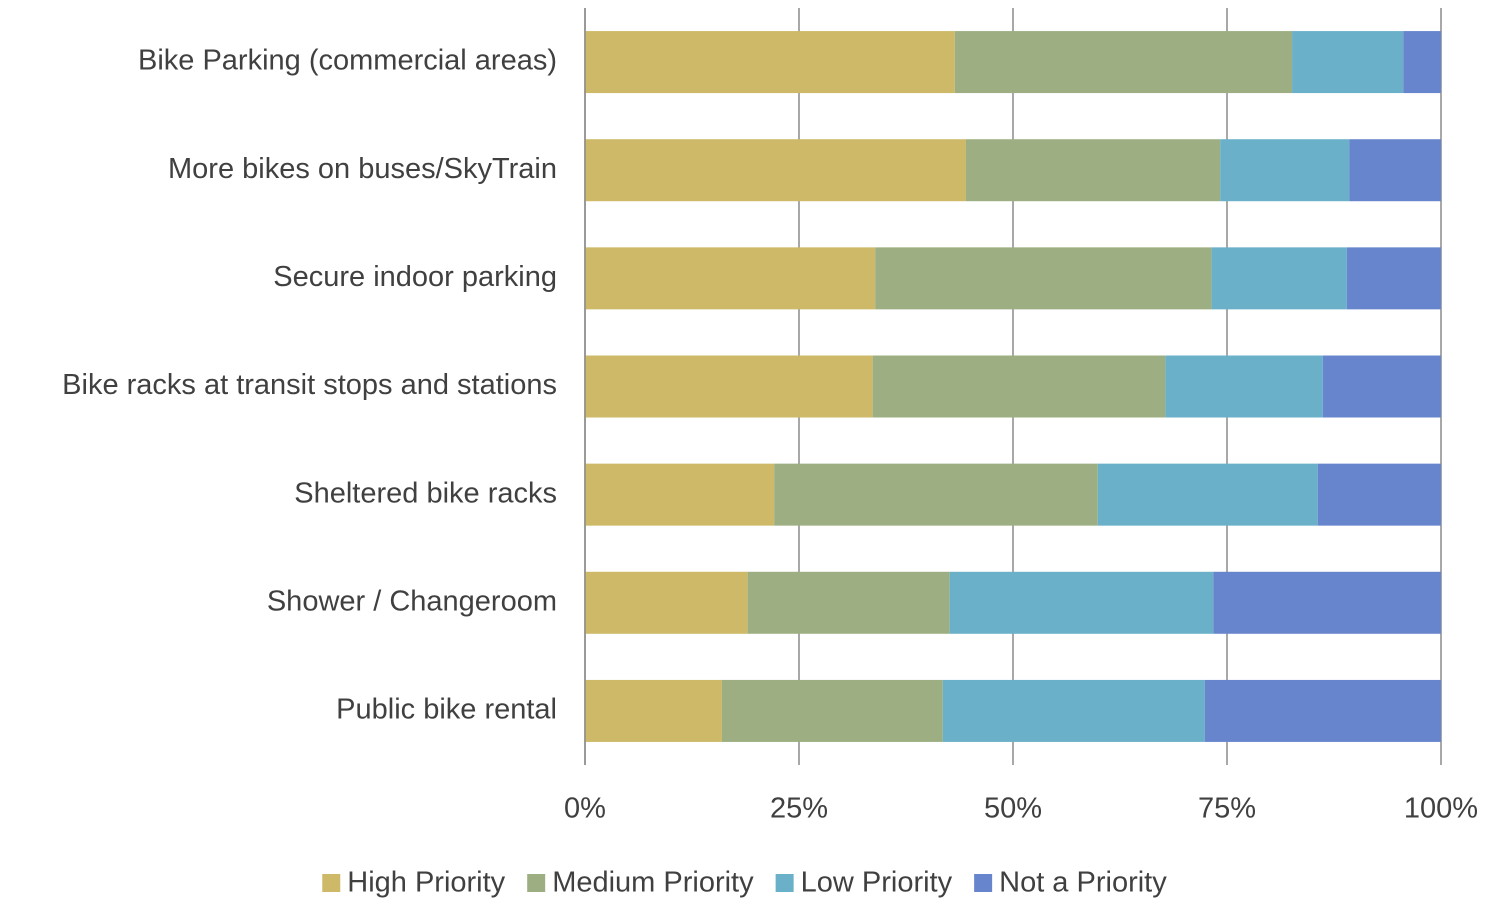 This screenshot has height=901, width=1489. What do you see at coordinates (446, 710) in the screenshot?
I see `y-tick-label: Public bike rental` at bounding box center [446, 710].